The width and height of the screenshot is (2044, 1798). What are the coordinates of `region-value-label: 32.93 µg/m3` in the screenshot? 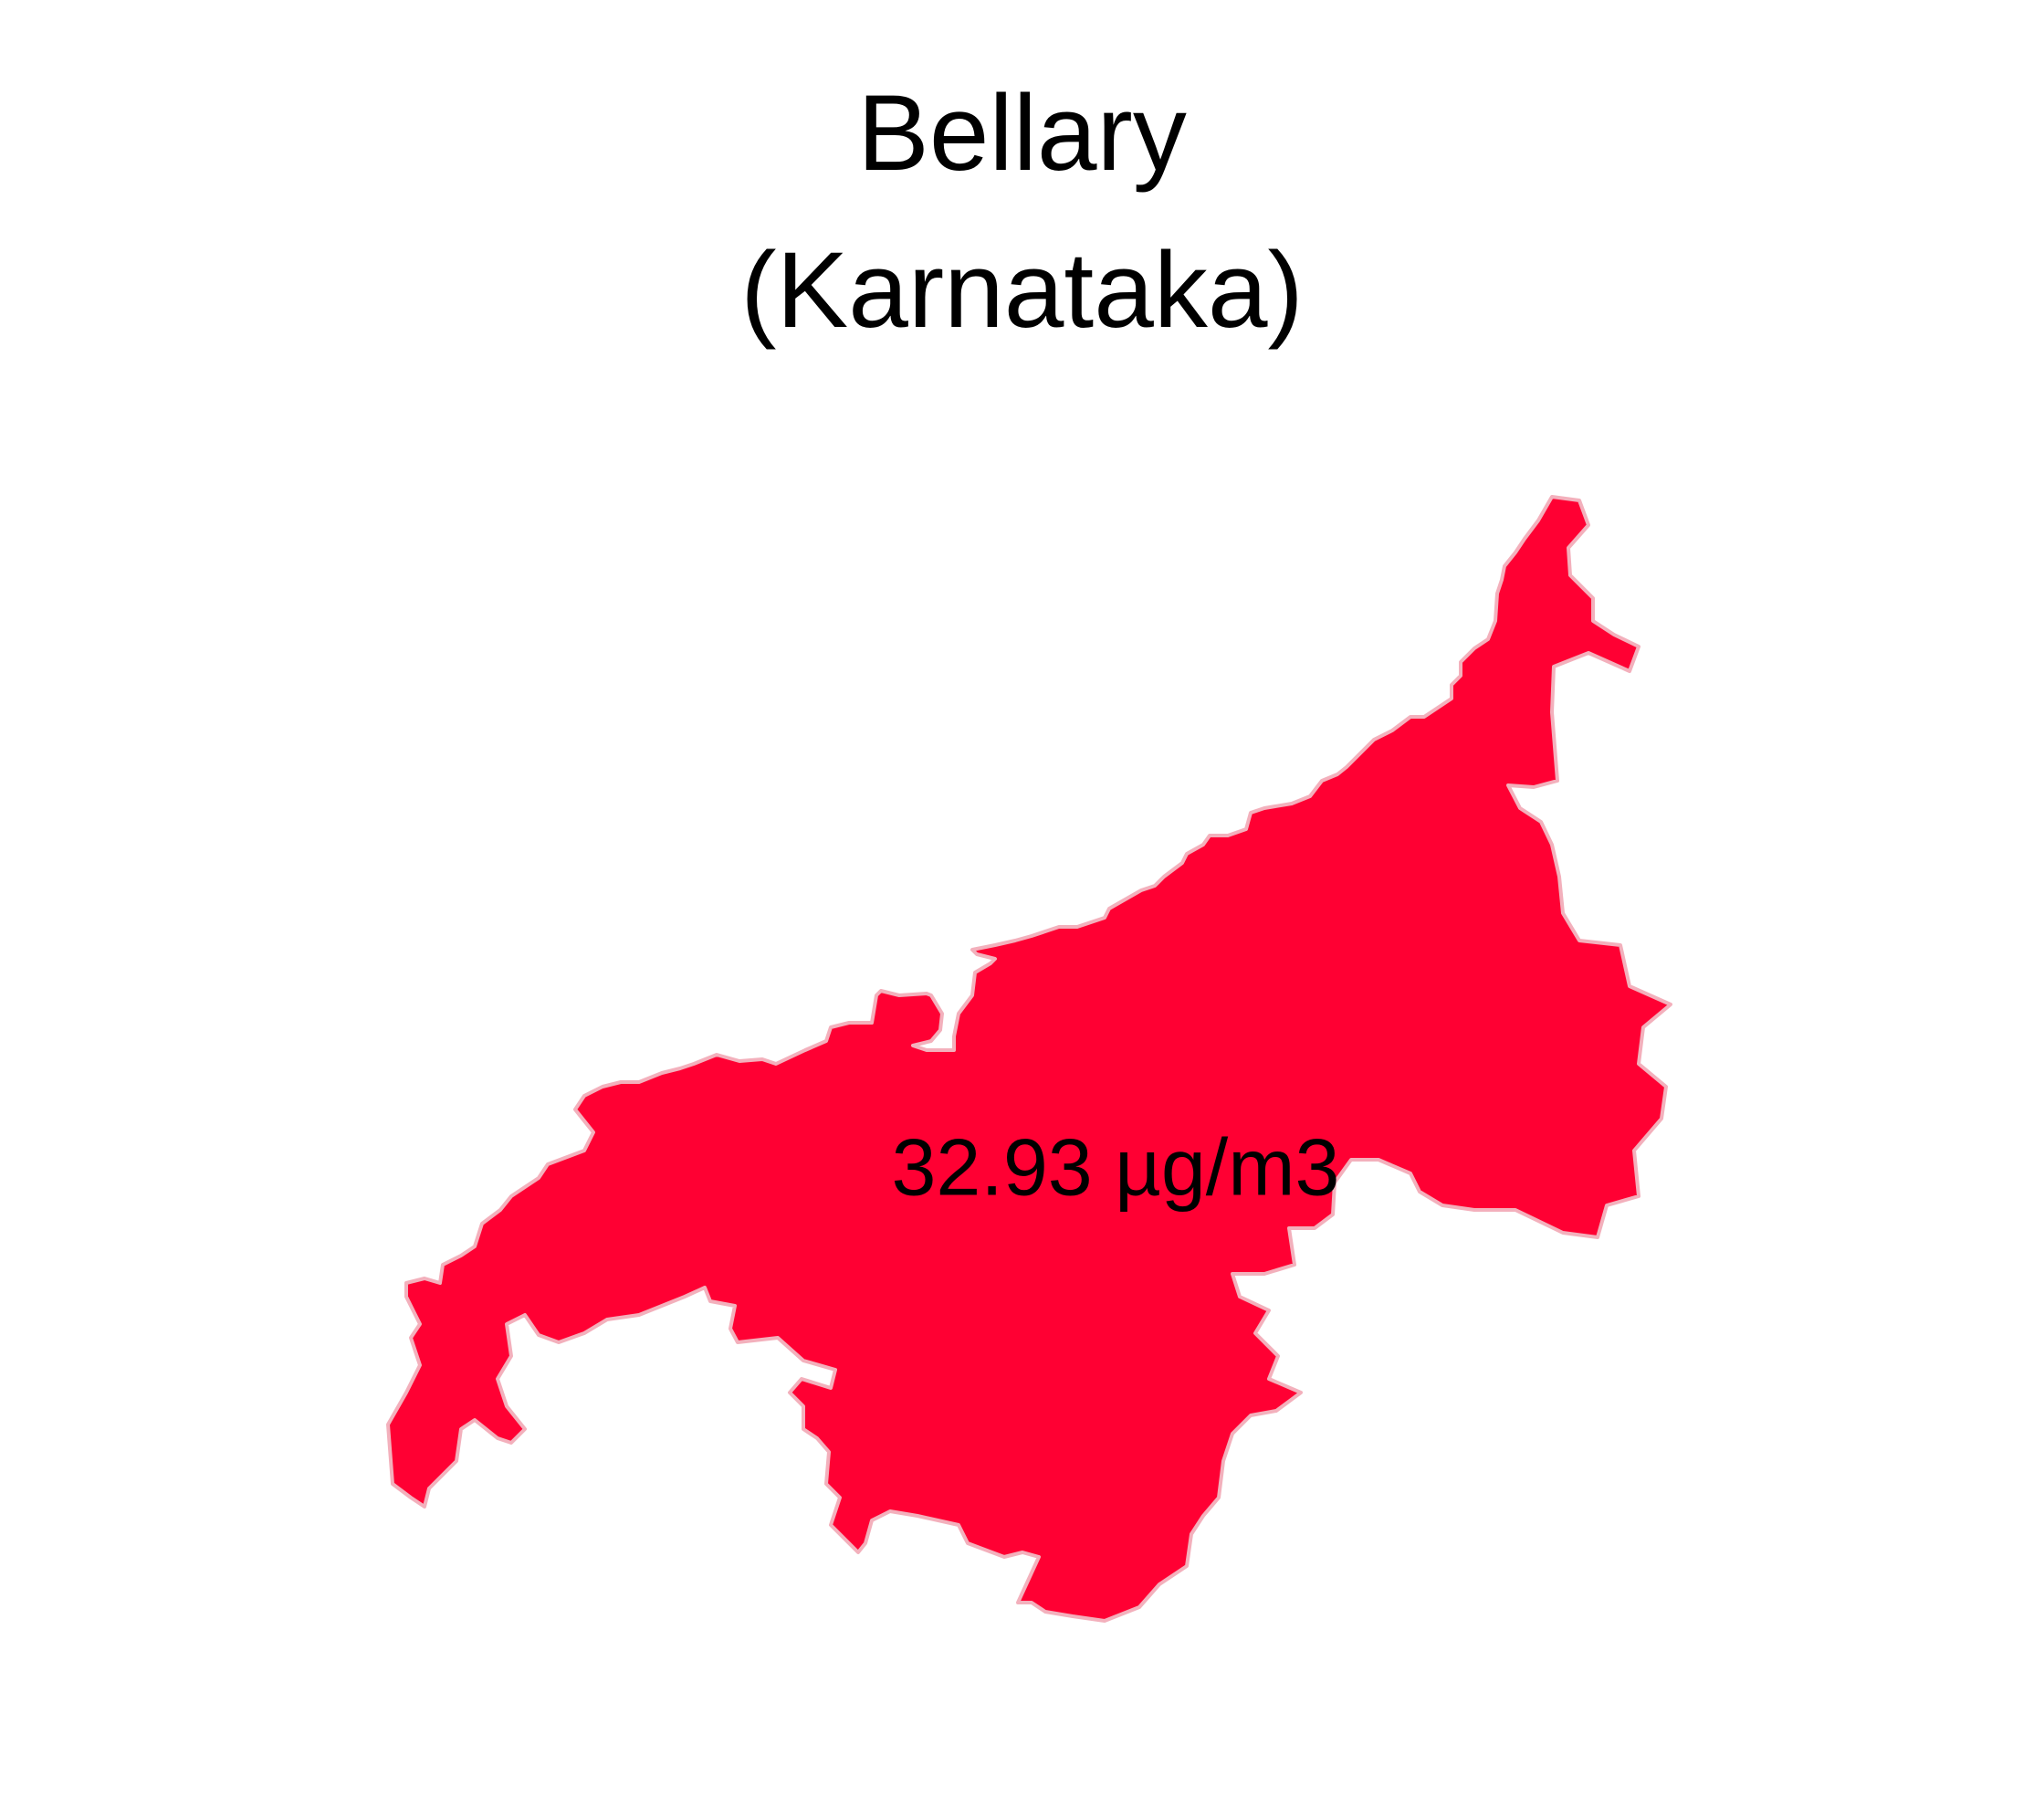 It's located at (1115, 1166).